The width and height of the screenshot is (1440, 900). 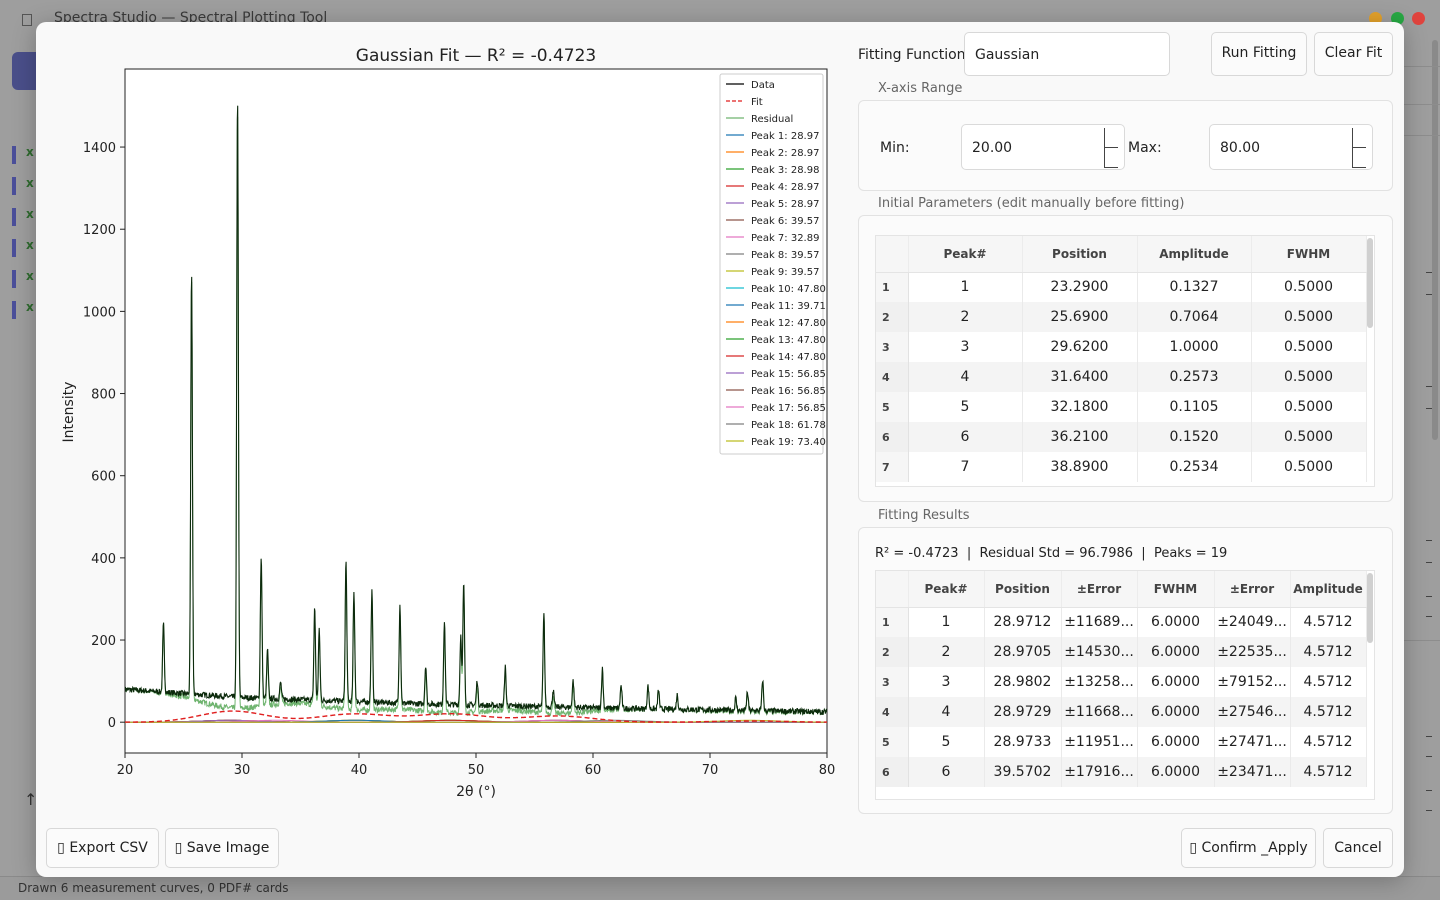 What do you see at coordinates (1023, 772) in the screenshot?
I see `table-cell: 39.5702` at bounding box center [1023, 772].